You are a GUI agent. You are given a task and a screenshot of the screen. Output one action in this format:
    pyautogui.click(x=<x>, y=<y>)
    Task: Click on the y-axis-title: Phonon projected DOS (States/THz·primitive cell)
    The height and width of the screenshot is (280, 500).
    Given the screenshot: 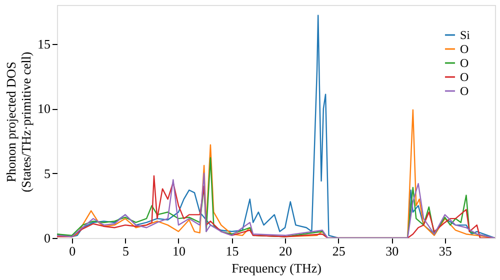 What is the action you would take?
    pyautogui.click(x=19, y=122)
    